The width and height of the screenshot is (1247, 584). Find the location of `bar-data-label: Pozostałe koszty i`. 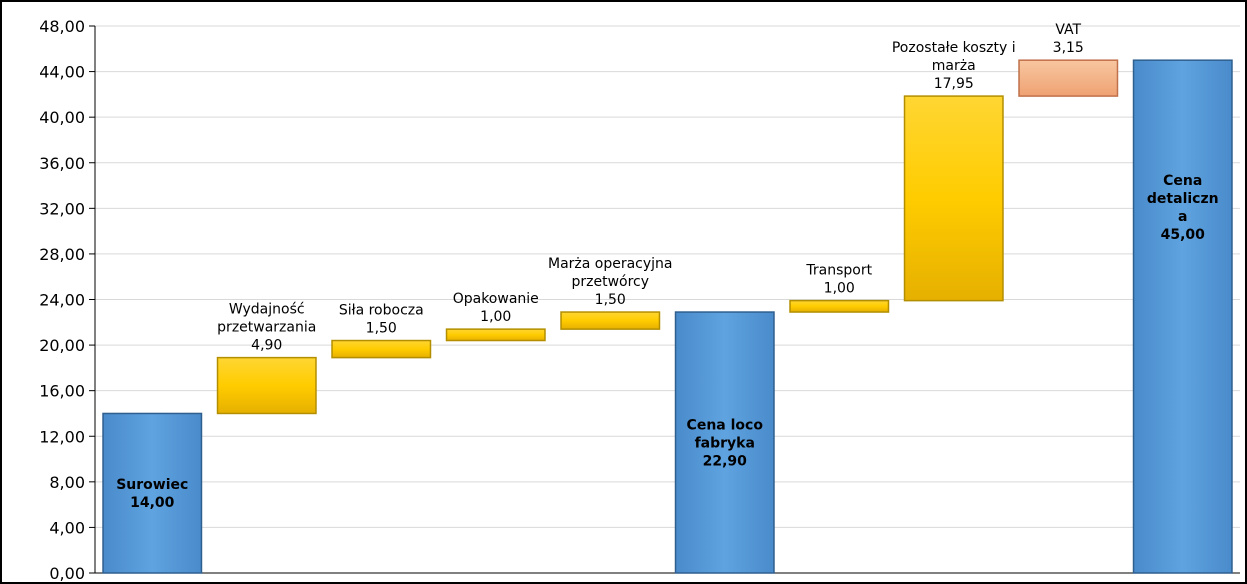

bar-data-label: Pozostałe koszty i is located at coordinates (954, 48).